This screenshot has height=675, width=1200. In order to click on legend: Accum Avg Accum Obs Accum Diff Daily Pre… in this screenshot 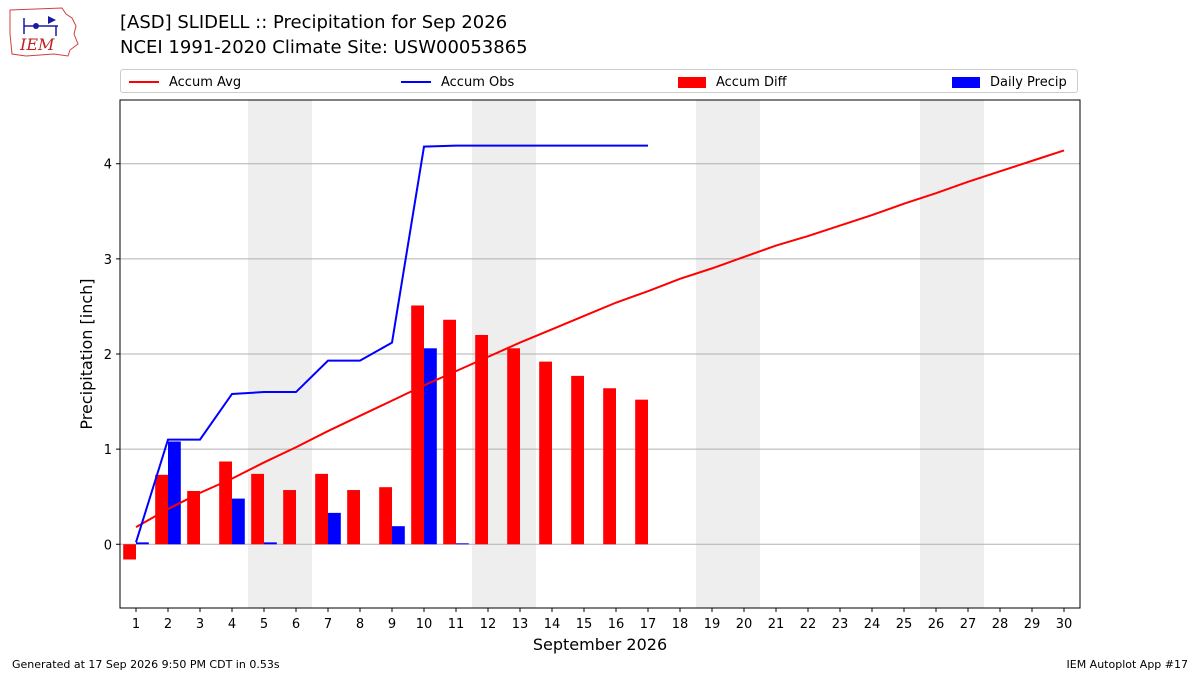, I will do `click(599, 81)`.